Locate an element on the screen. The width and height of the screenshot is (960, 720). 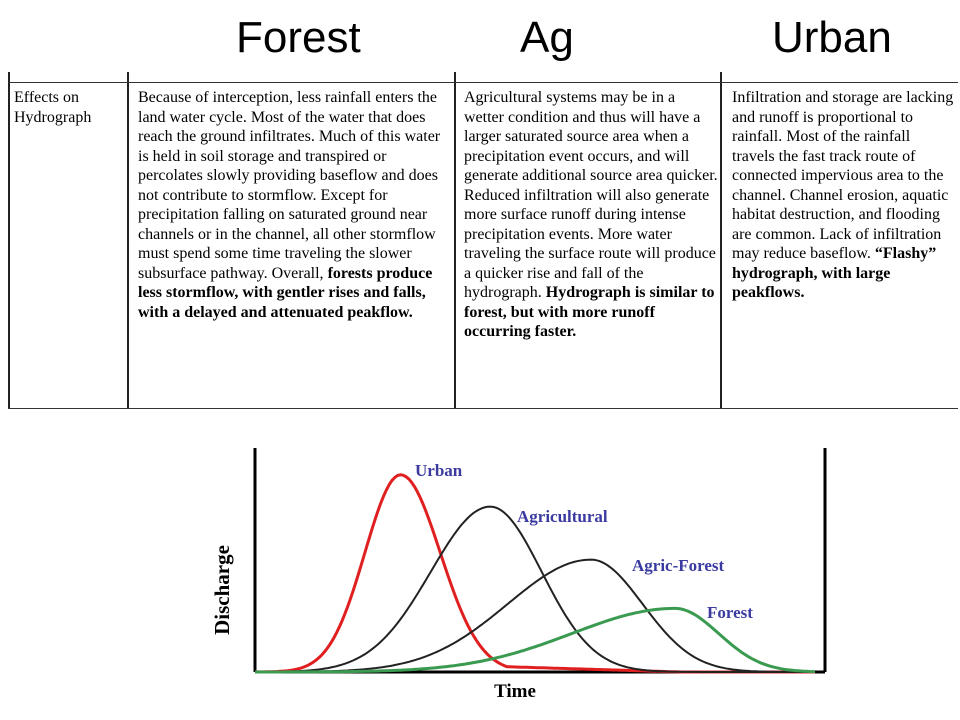
label-urban: Urban is located at coordinates (439, 470).